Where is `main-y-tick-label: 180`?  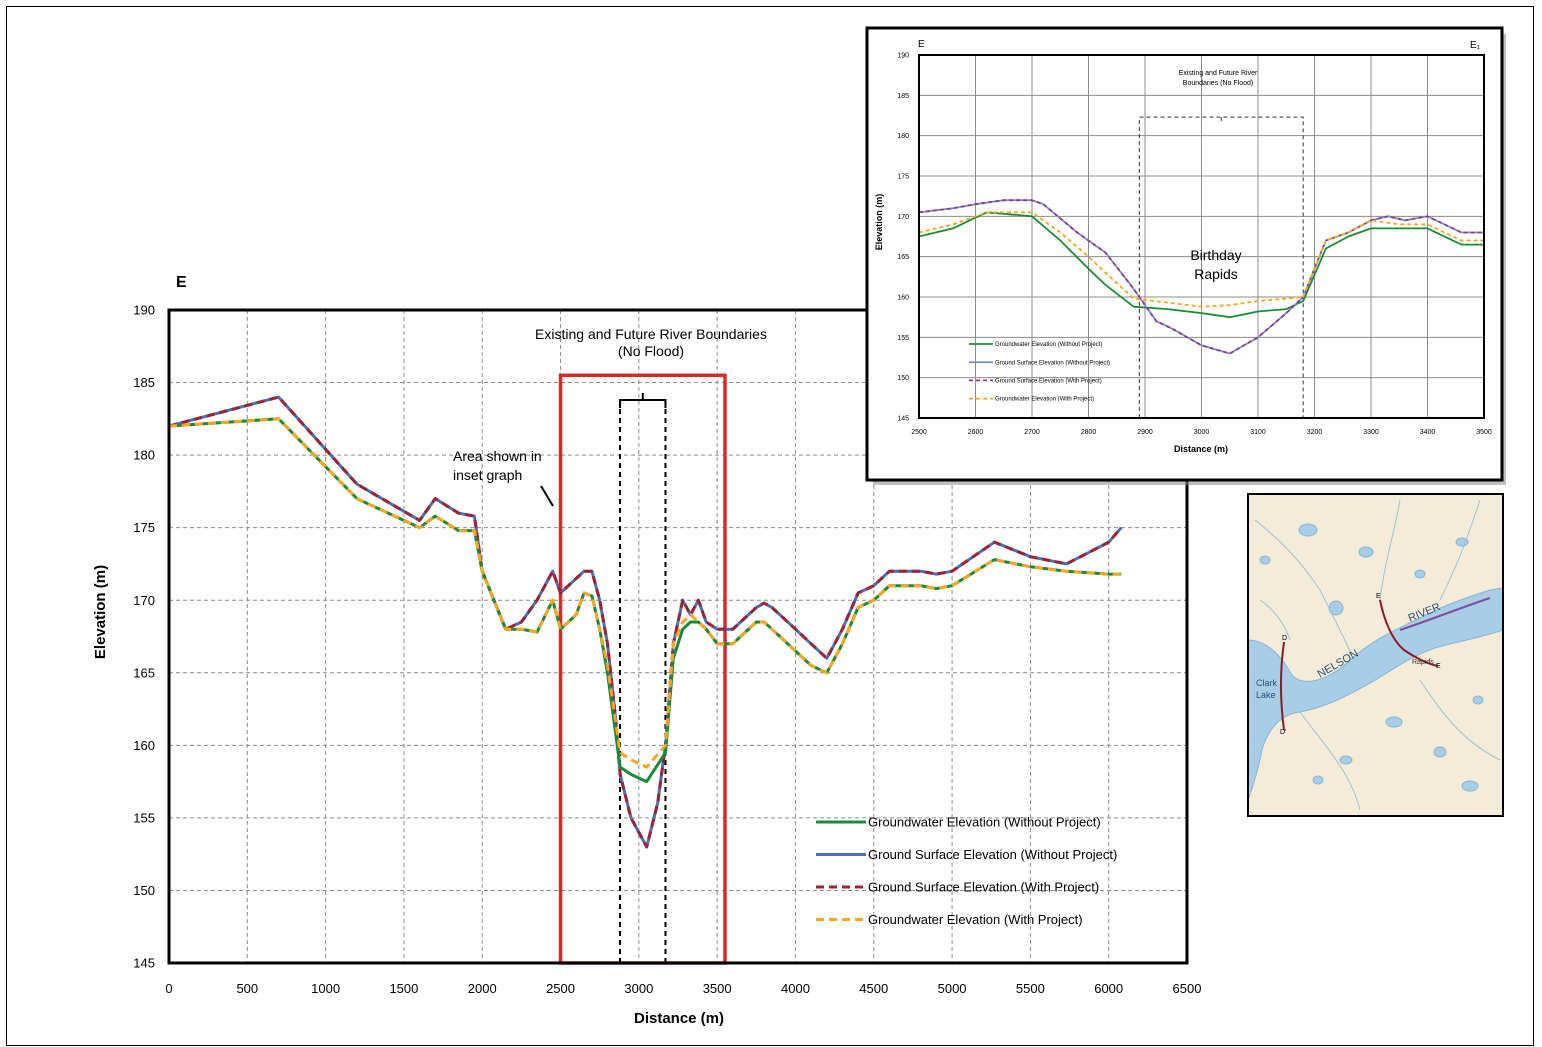 main-y-tick-label: 180 is located at coordinates (144, 455).